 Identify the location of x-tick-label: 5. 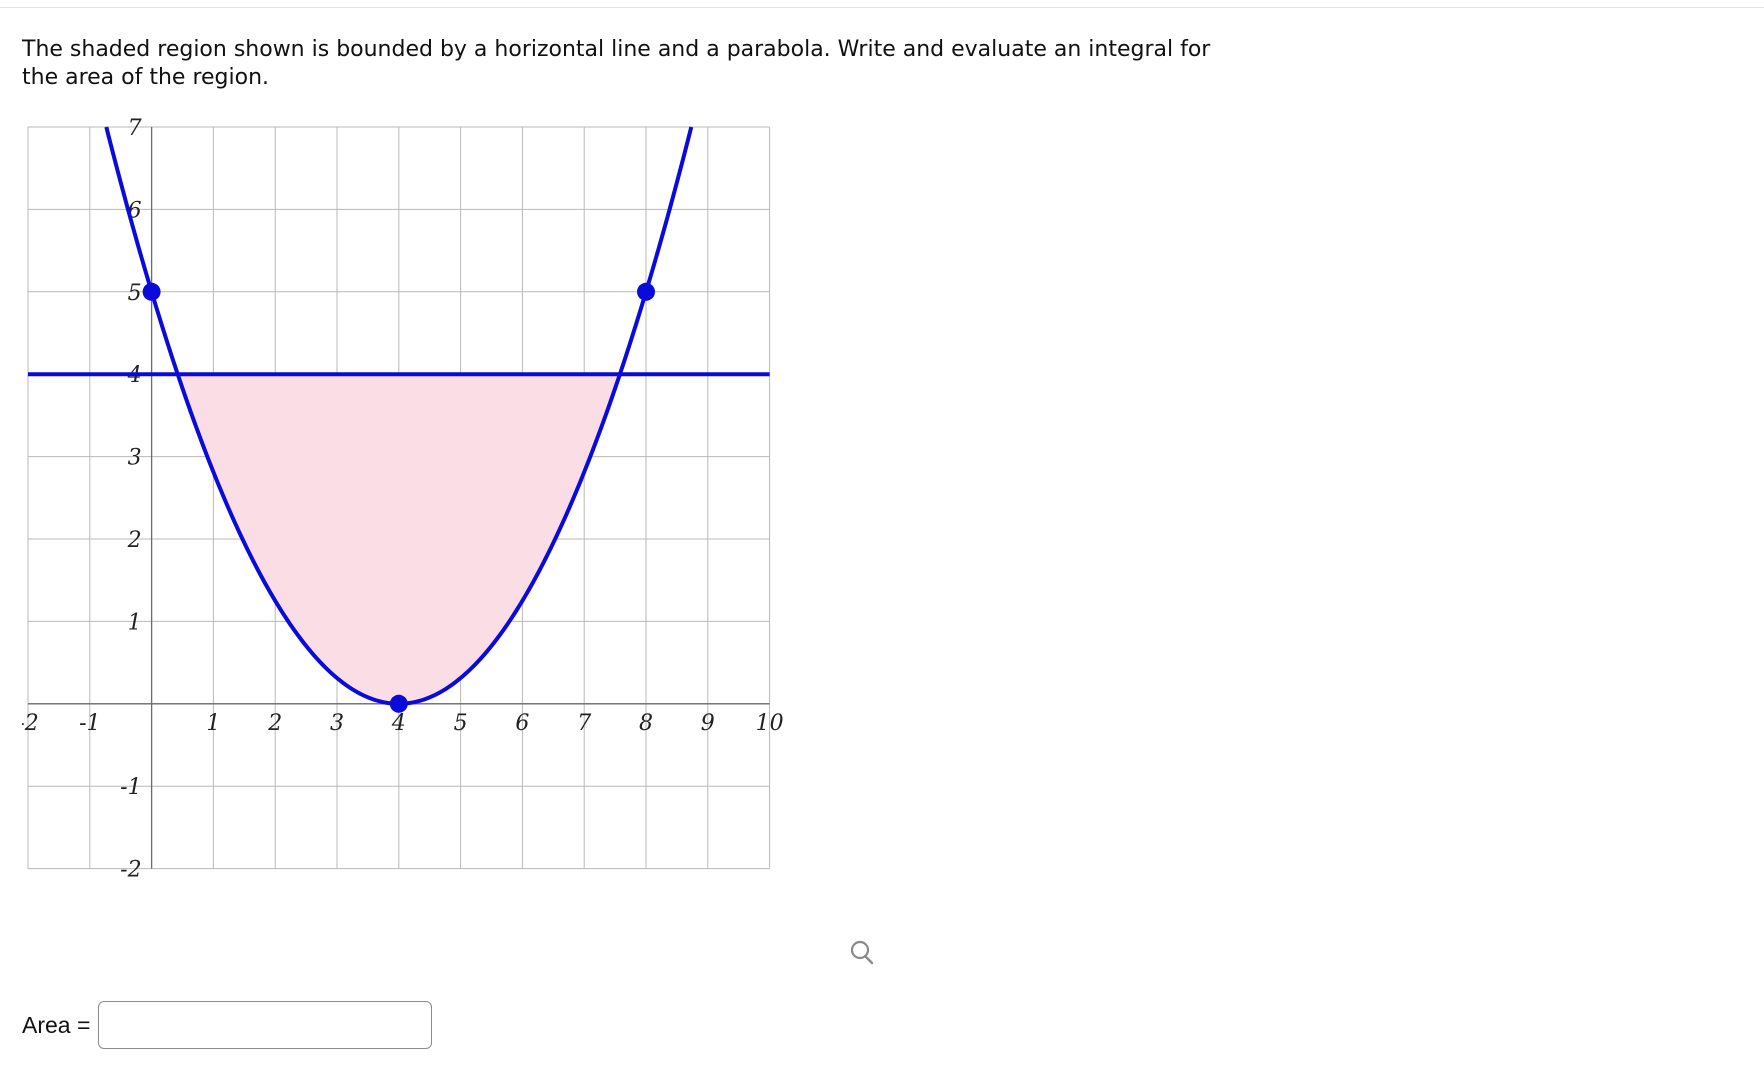
(461, 723).